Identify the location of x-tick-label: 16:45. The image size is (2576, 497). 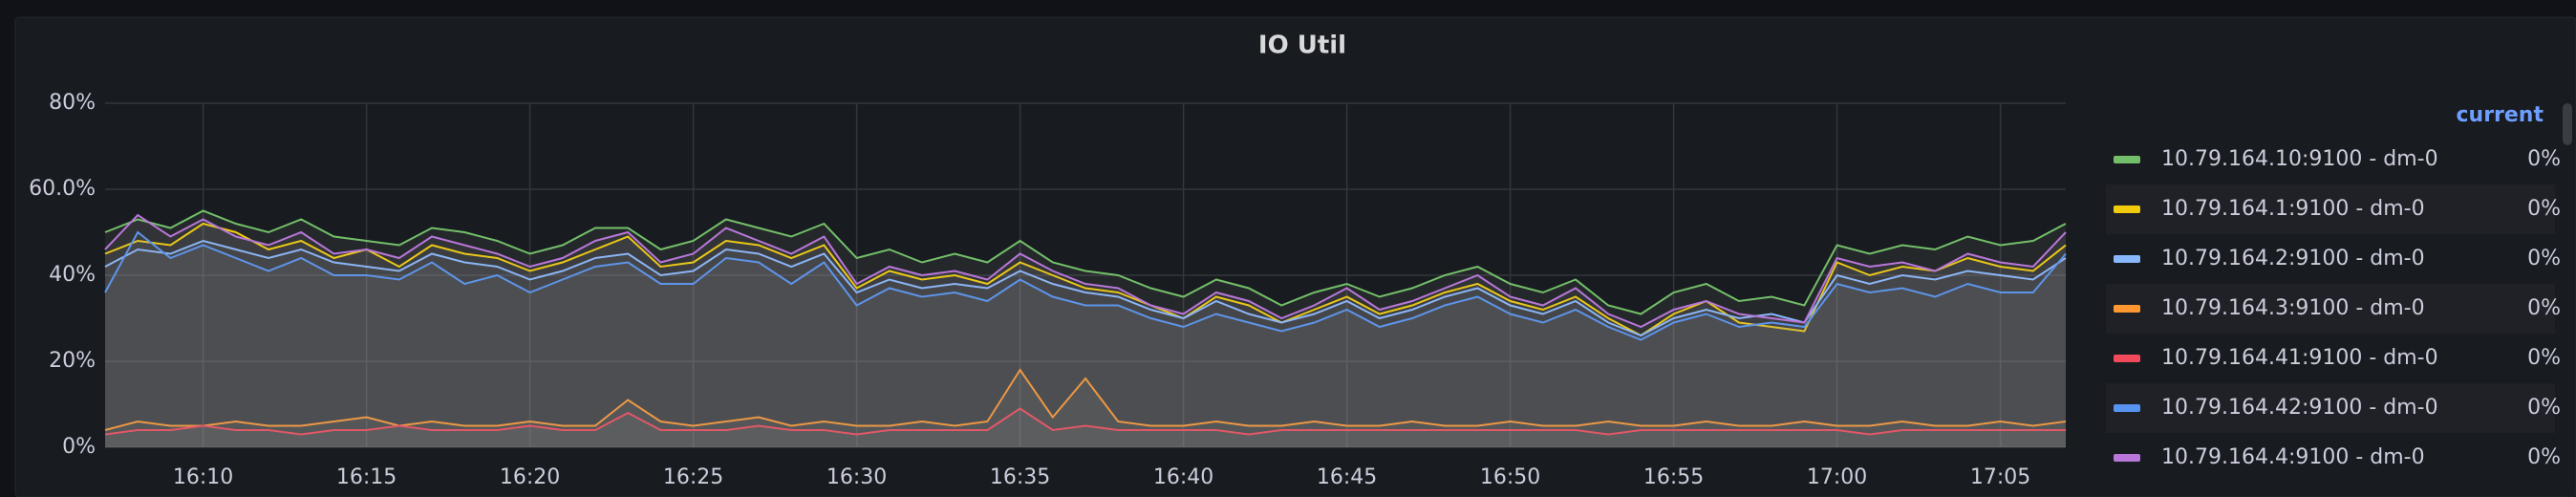
(1347, 477).